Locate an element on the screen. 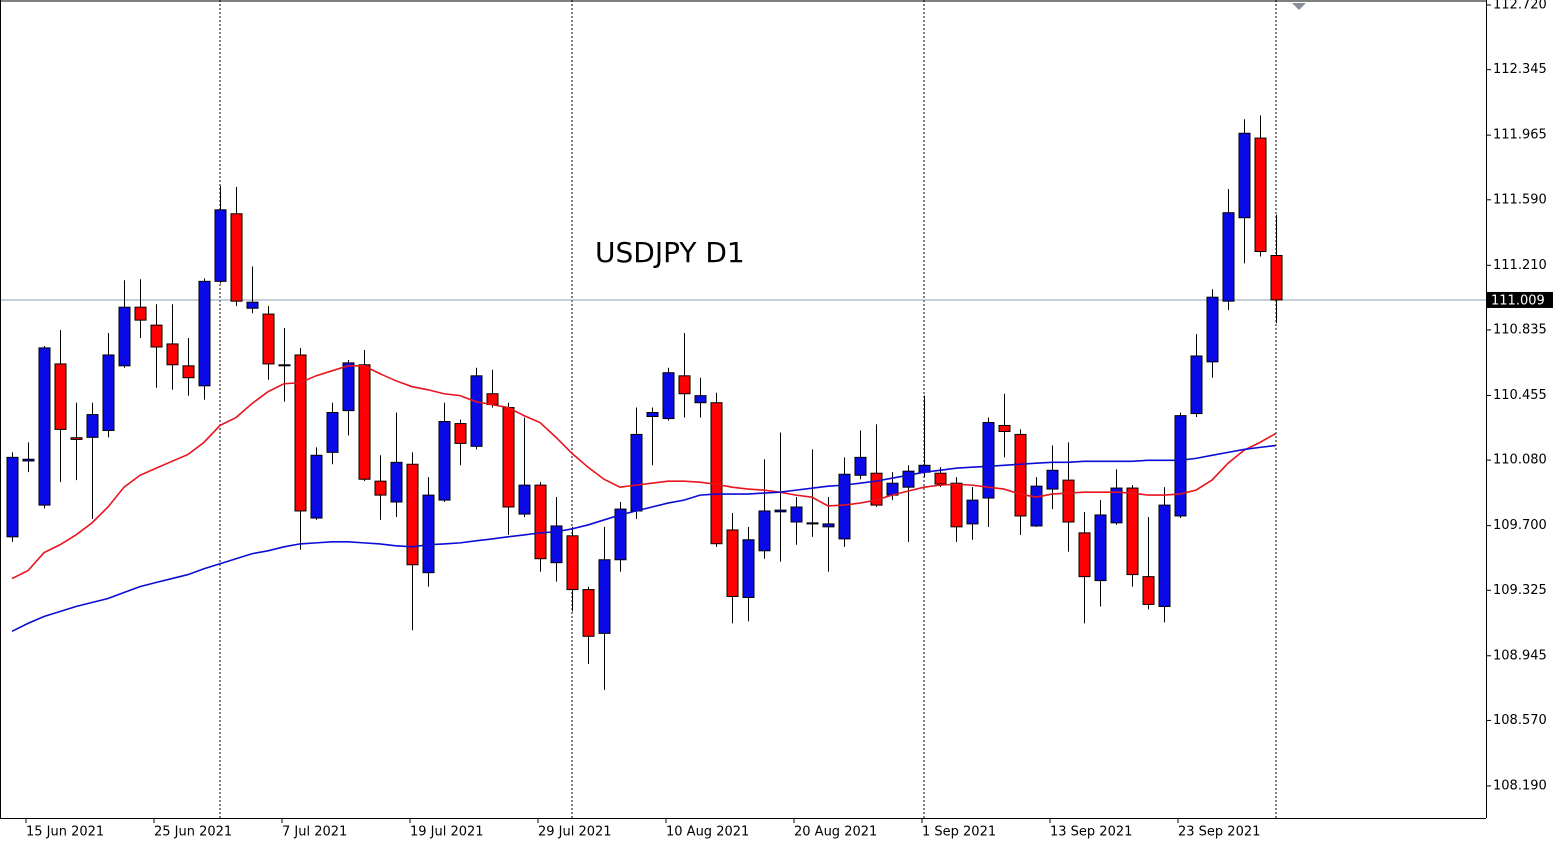  price-label: 111.009 is located at coordinates (1518, 300).